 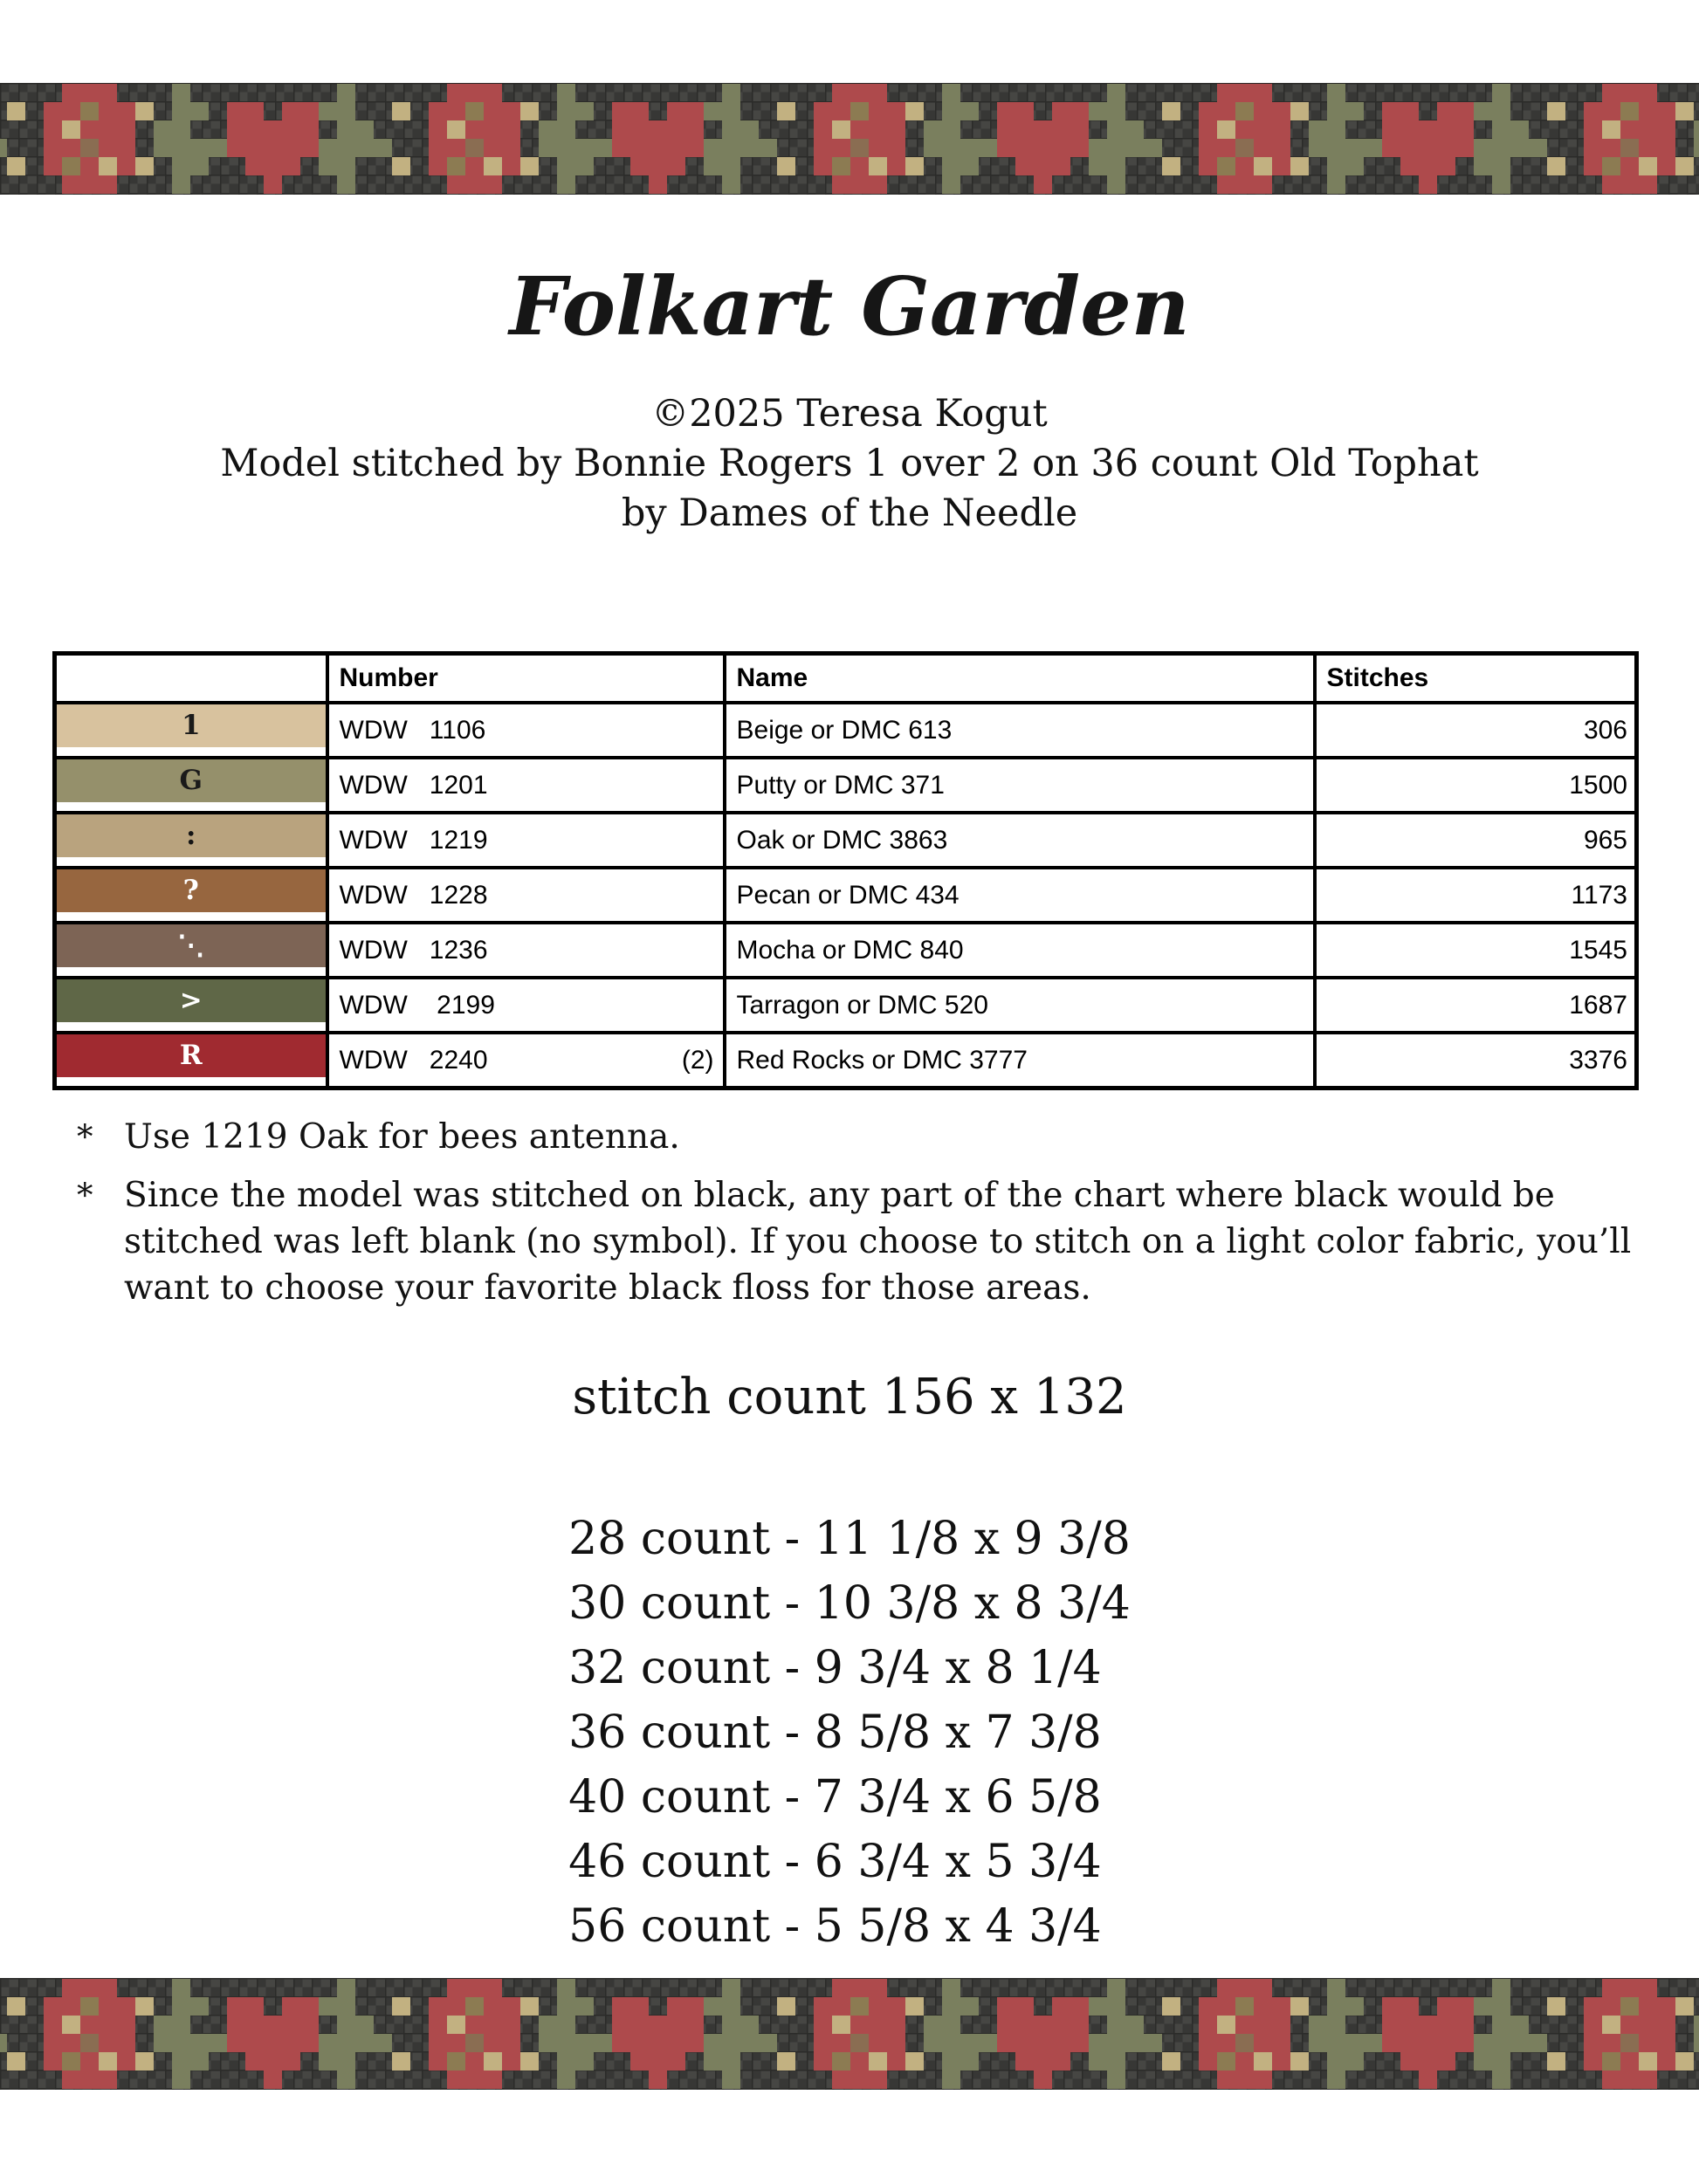 I want to click on floss-color-swatch: ⋱, so click(x=191, y=946).